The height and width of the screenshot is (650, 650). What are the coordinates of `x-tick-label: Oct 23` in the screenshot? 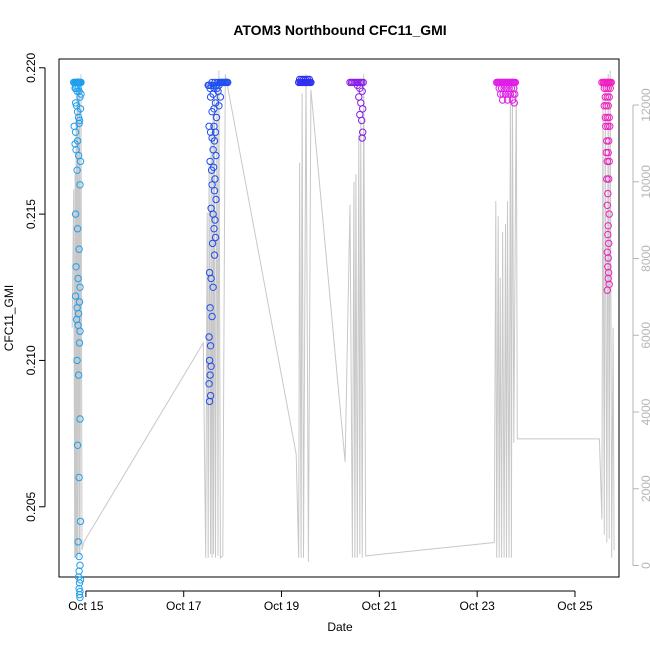 It's located at (477, 606).